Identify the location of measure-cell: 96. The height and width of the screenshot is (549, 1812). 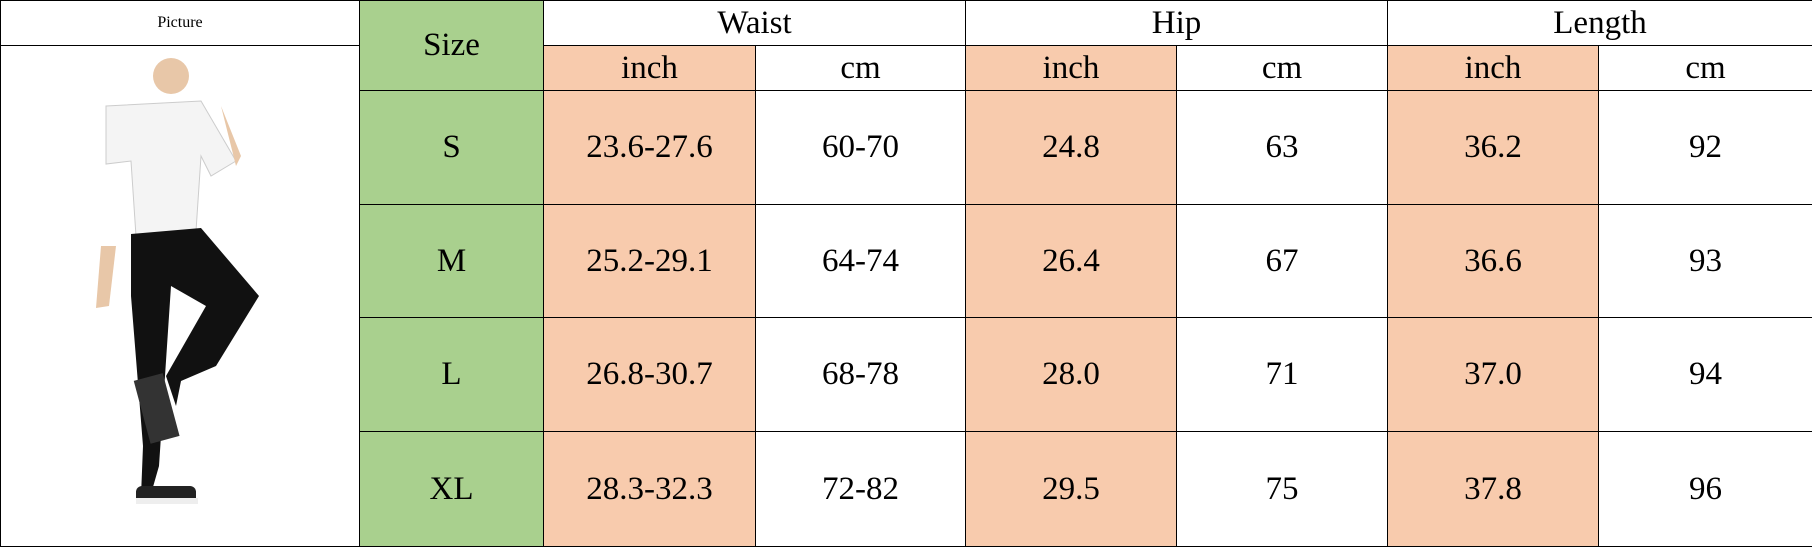
(1704, 489).